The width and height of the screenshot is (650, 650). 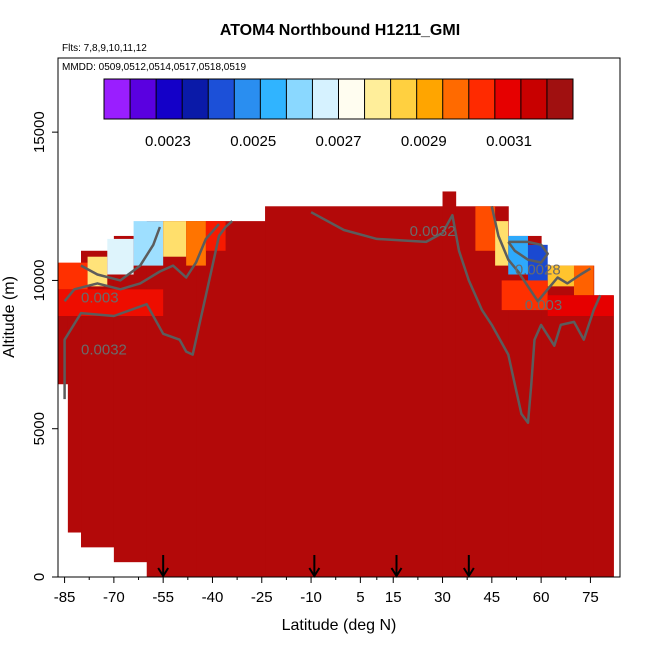 What do you see at coordinates (253, 141) in the screenshot?
I see `colorbar-tick-label: 0.0025` at bounding box center [253, 141].